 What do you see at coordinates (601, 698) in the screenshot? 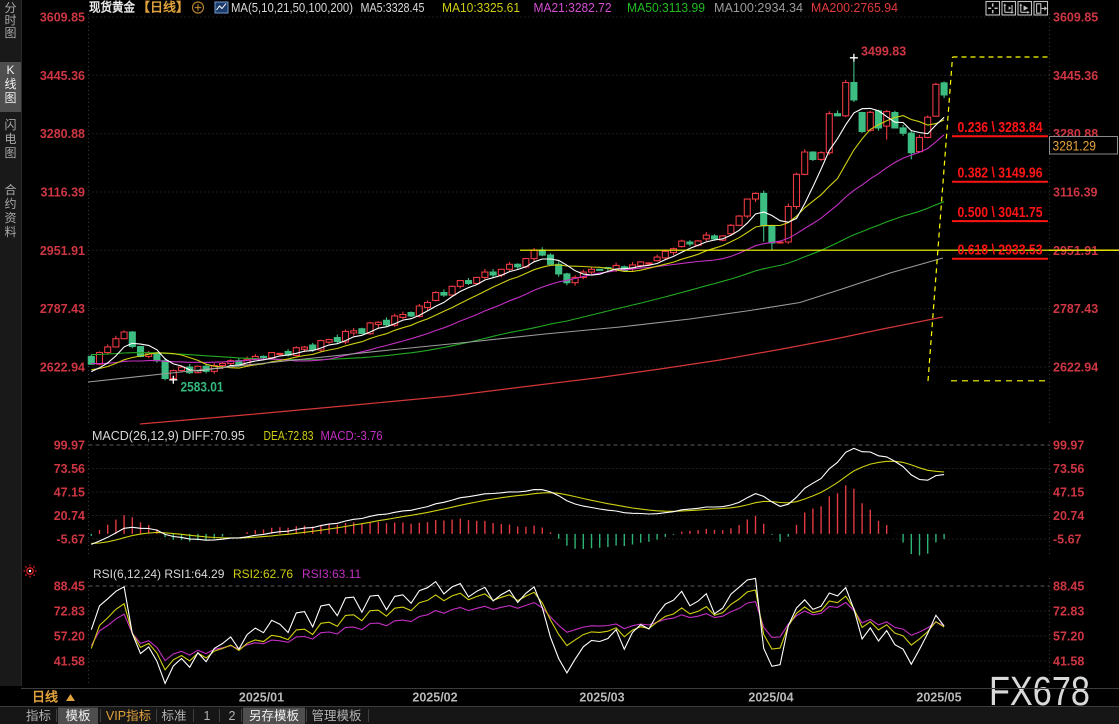
I see `svg-text: 2025/03` at bounding box center [601, 698].